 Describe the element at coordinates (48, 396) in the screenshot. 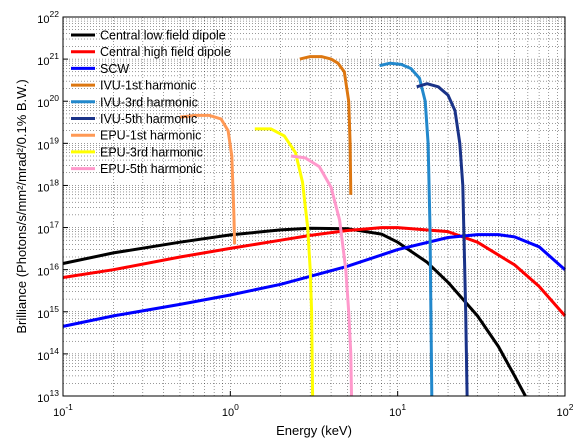

I see `y-tick-label: 1013` at that location.